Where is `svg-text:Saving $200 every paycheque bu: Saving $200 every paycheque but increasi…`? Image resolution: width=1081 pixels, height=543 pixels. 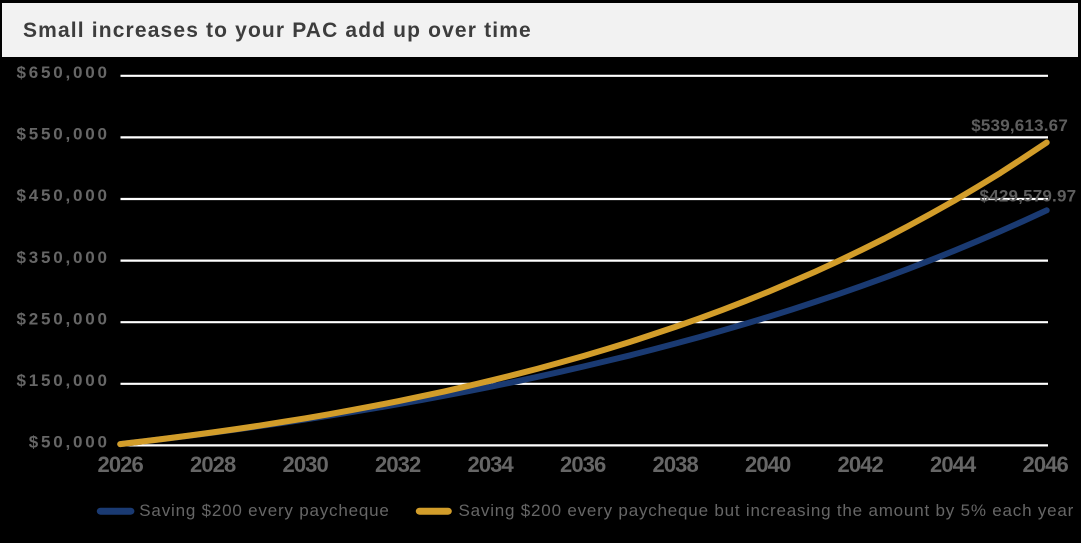 svg-text:Saving $200 every paycheque bu: Saving $200 every paycheque but increasi… is located at coordinates (767, 510).